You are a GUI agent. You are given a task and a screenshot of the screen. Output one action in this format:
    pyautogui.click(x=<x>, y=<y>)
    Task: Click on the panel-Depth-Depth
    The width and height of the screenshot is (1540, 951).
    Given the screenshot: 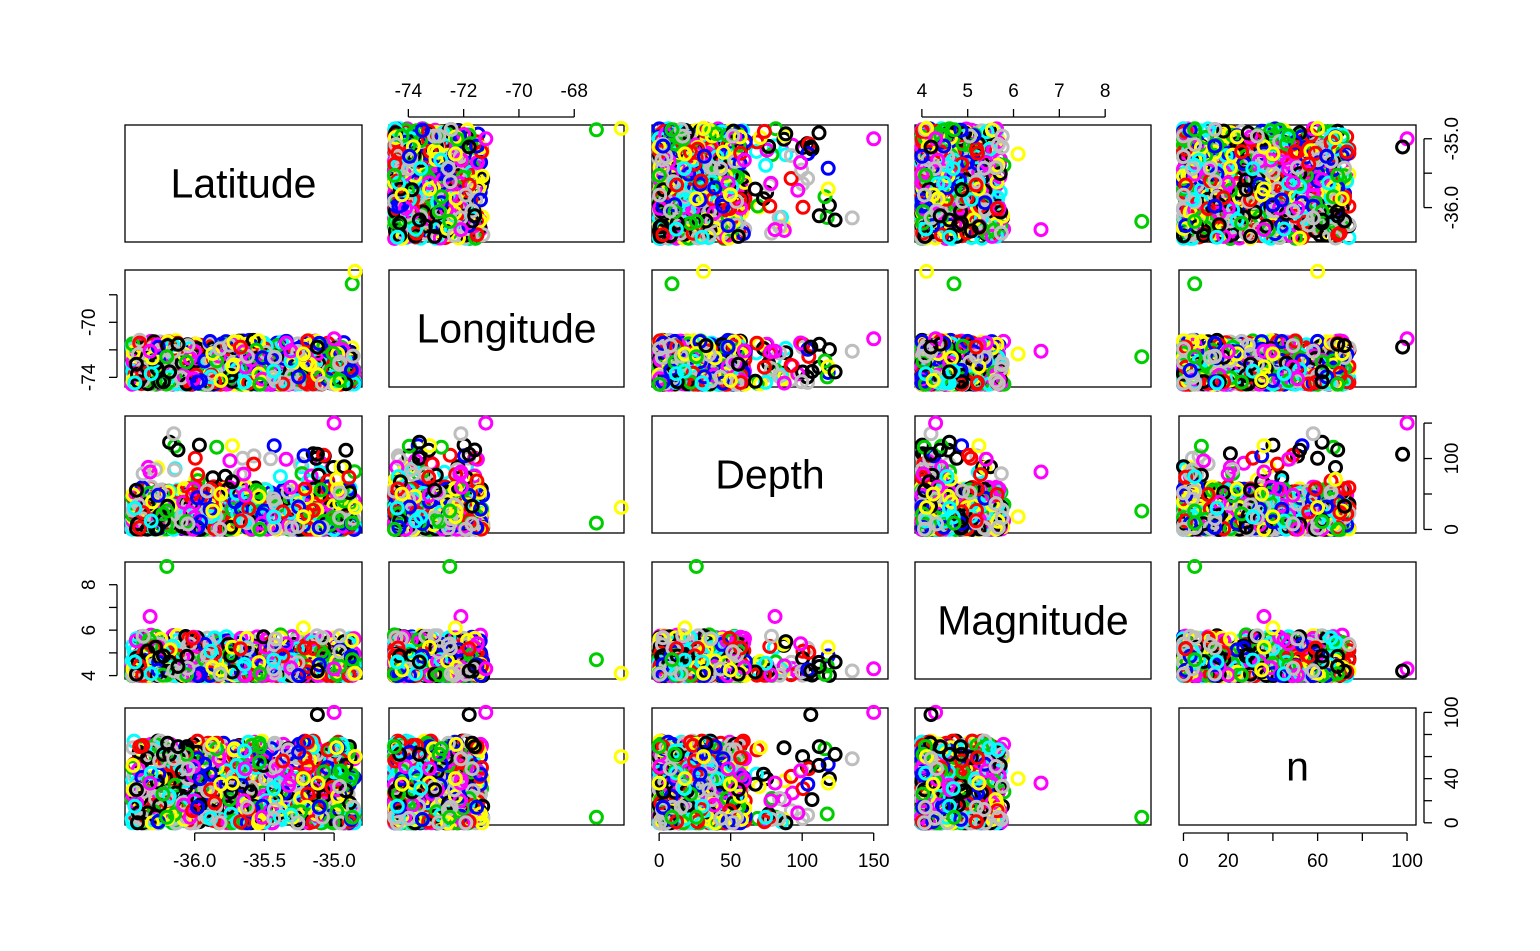 What is the action you would take?
    pyautogui.click(x=770, y=474)
    